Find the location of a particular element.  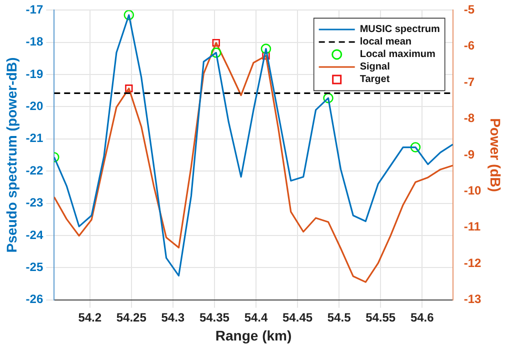

y2-tick-label: -12 is located at coordinates (473, 263).